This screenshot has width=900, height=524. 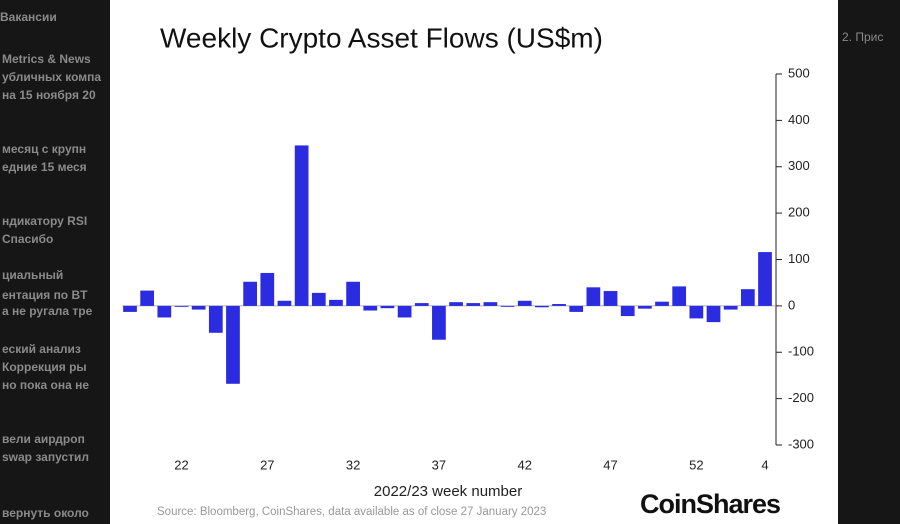 What do you see at coordinates (45, 513) in the screenshot?
I see `background-text: вернуть около` at bounding box center [45, 513].